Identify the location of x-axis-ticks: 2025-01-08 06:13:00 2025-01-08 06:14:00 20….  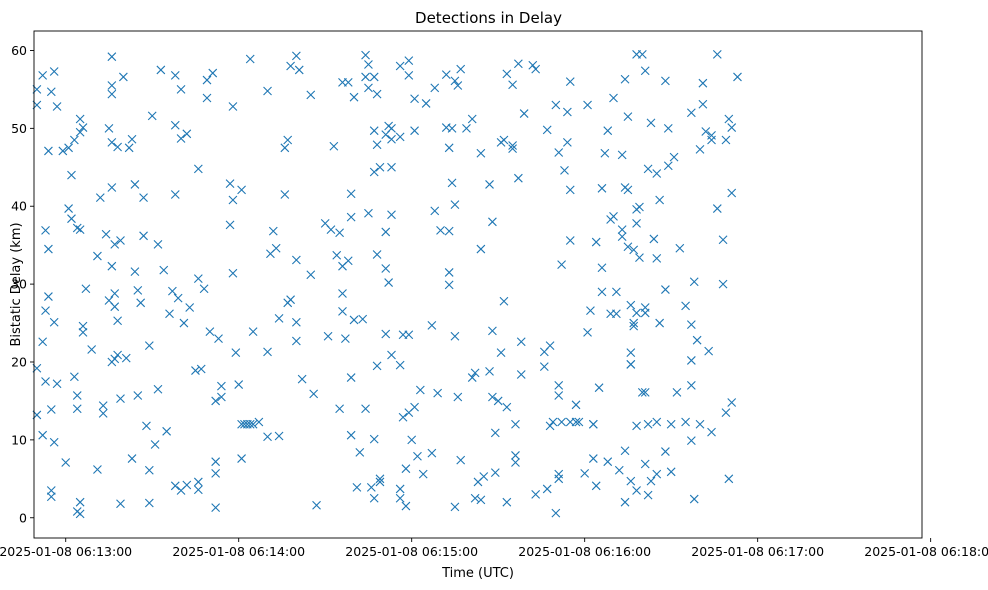
(494, 548).